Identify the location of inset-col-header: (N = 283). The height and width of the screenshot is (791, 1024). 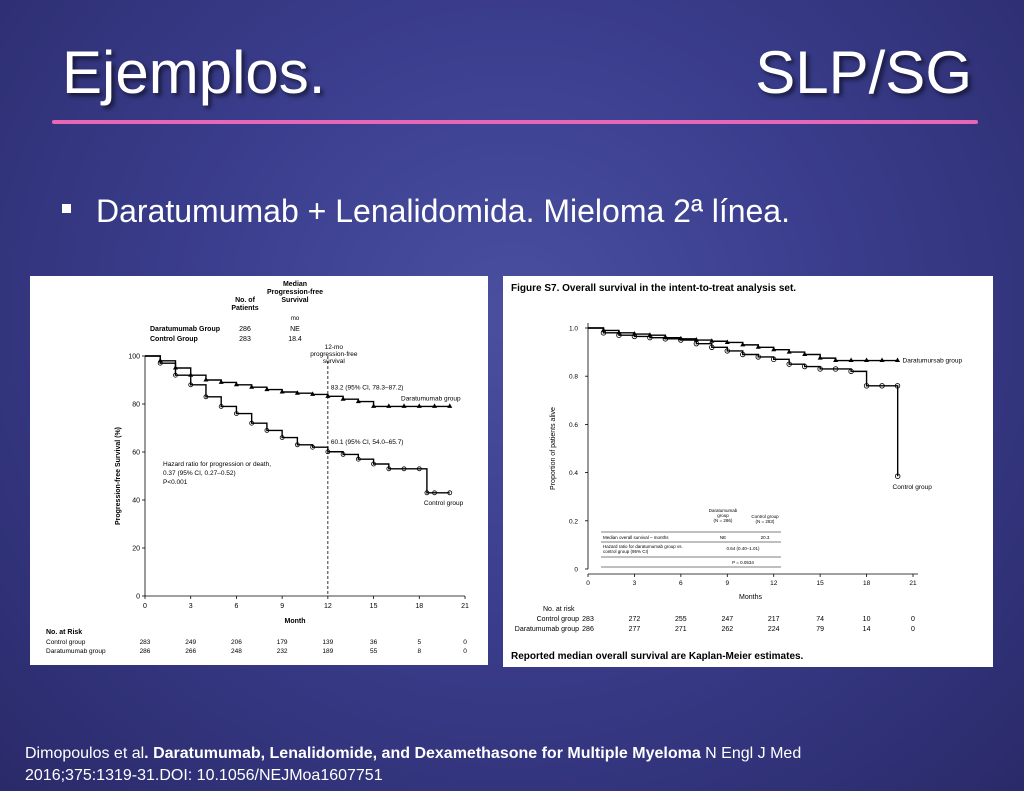
(765, 521).